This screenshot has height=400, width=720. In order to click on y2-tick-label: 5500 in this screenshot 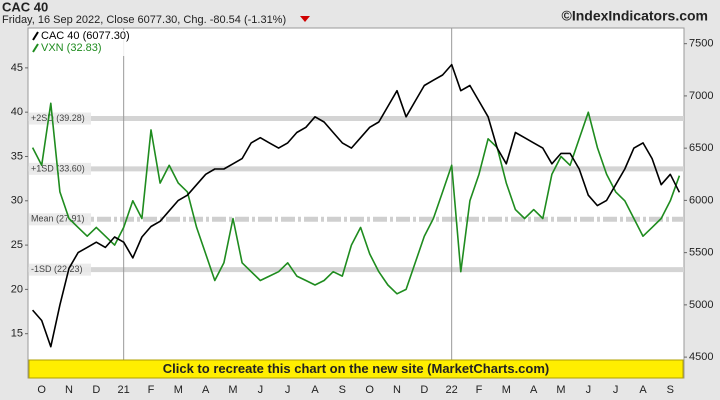, I will do `click(701, 253)`.